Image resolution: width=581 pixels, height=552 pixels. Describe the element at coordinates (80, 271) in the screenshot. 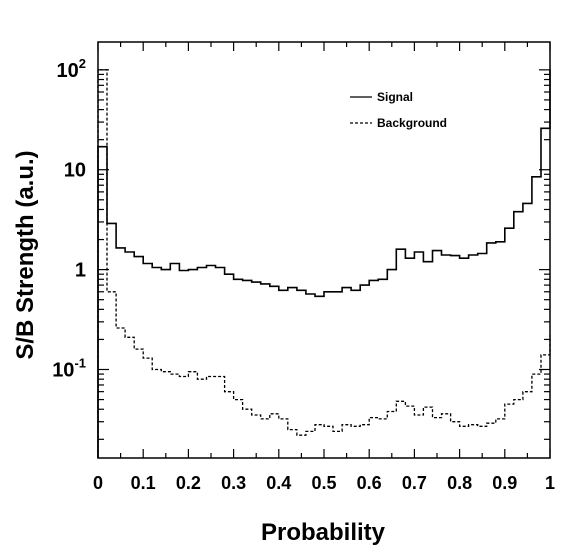

I see `y-tick-label: 1` at that location.